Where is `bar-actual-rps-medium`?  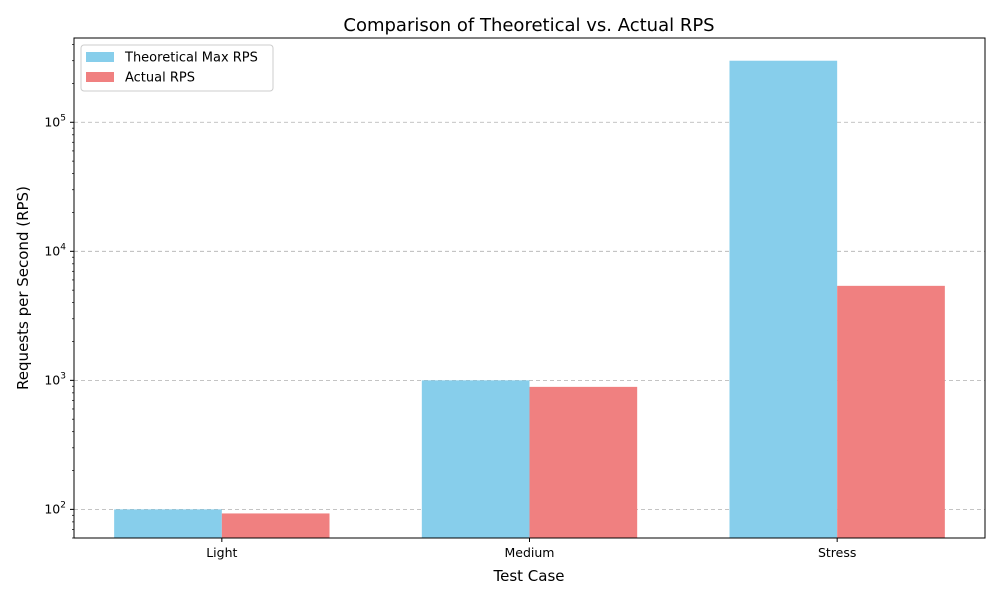
bar-actual-rps-medium is located at coordinates (583, 462).